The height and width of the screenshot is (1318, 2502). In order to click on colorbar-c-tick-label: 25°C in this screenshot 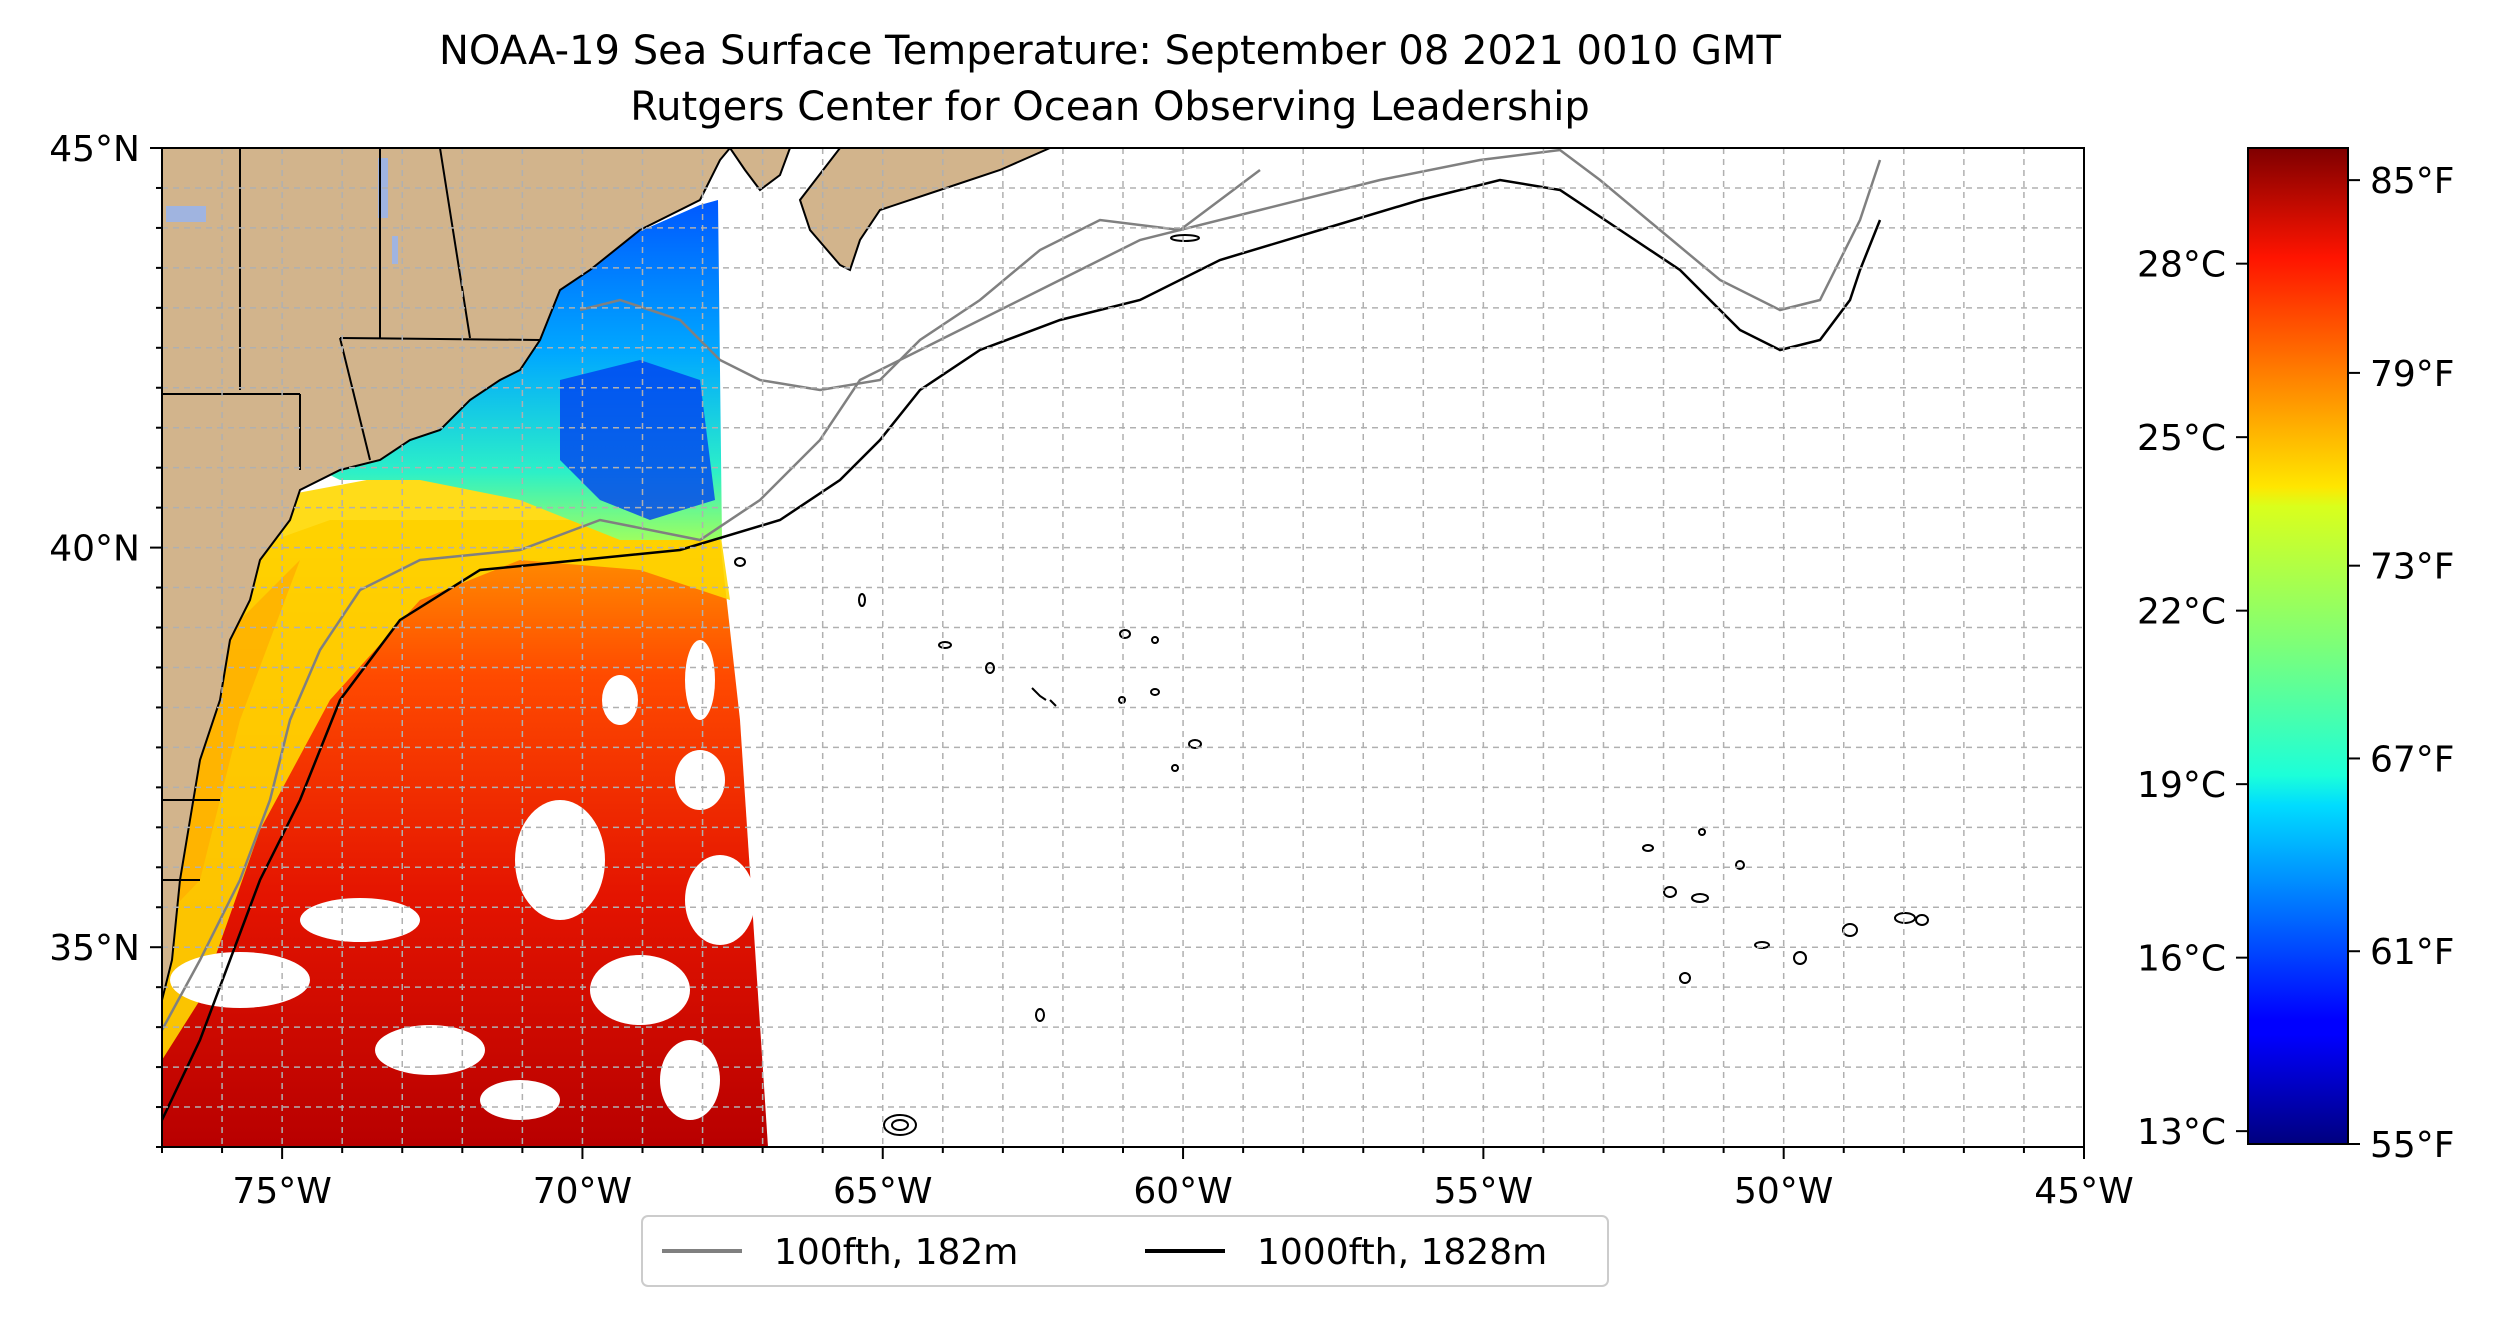, I will do `click(2181, 438)`.